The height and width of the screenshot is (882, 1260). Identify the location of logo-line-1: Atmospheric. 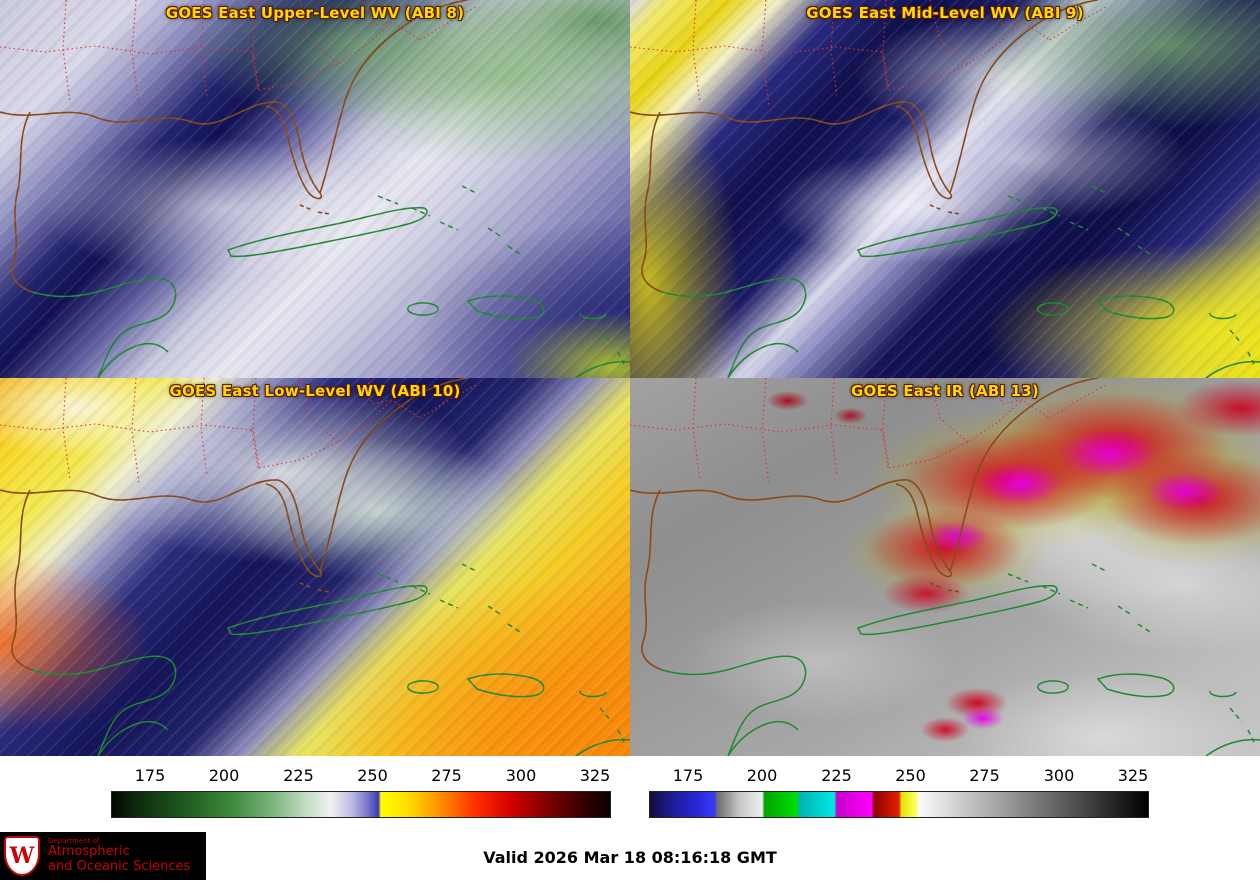
(89, 852).